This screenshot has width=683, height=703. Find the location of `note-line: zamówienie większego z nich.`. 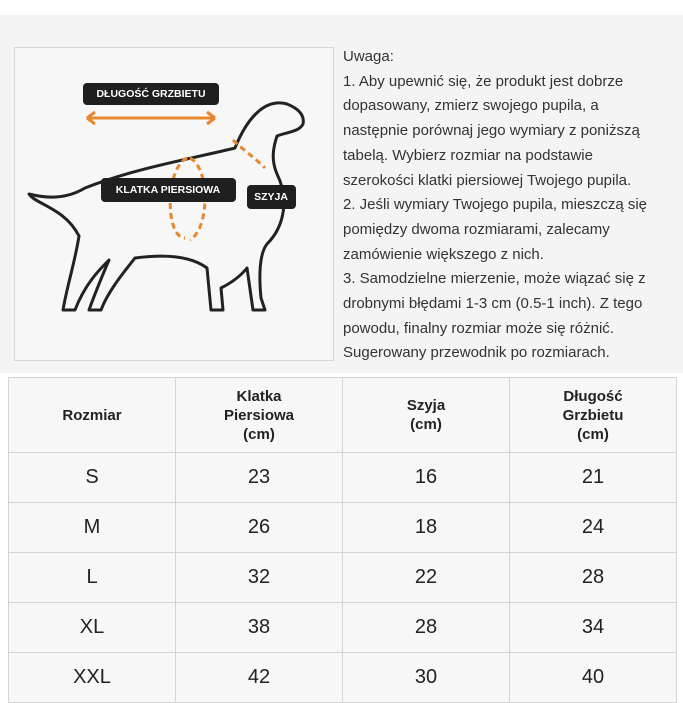

note-line: zamówienie większego z nich. is located at coordinates (443, 254).